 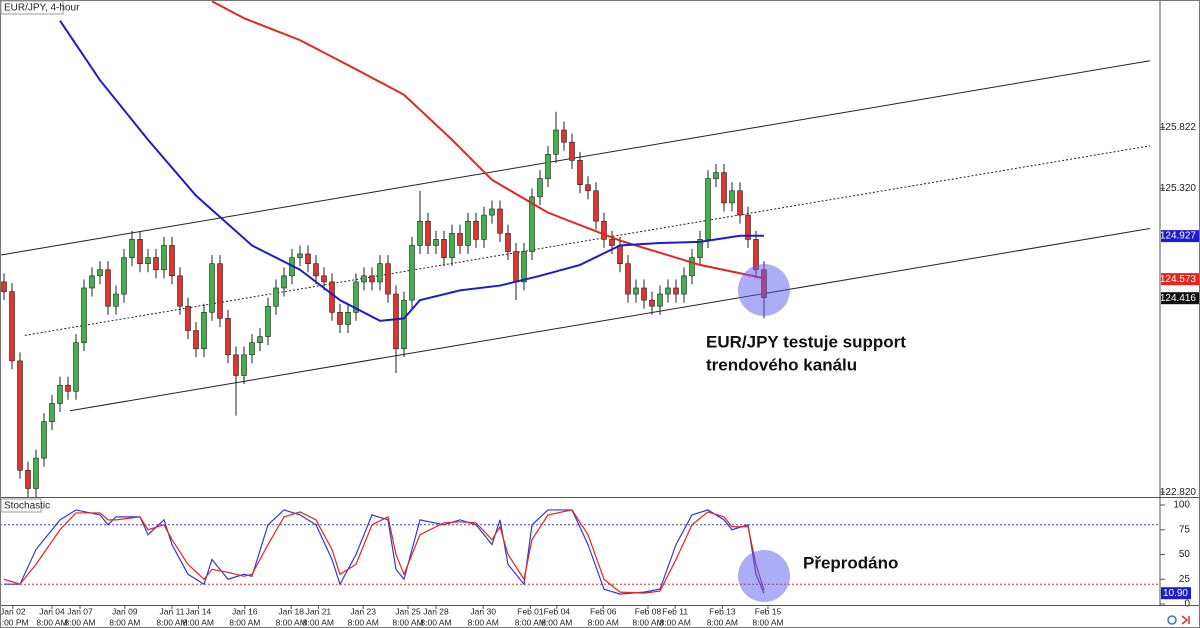 I want to click on toolbar-icons, so click(x=1178, y=620).